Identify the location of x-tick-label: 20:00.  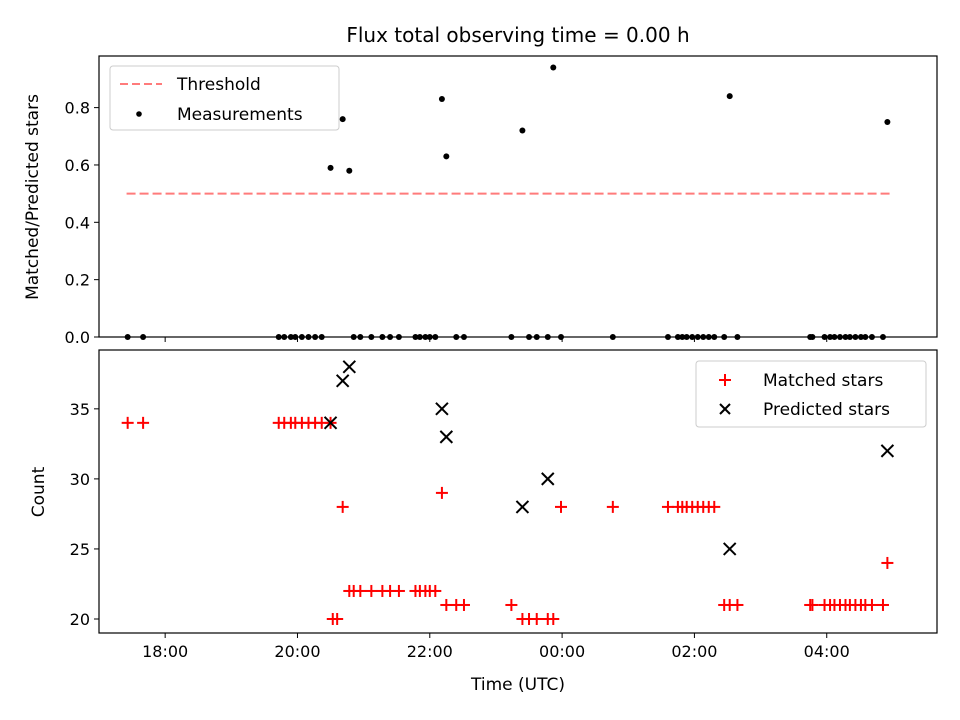
(297, 651).